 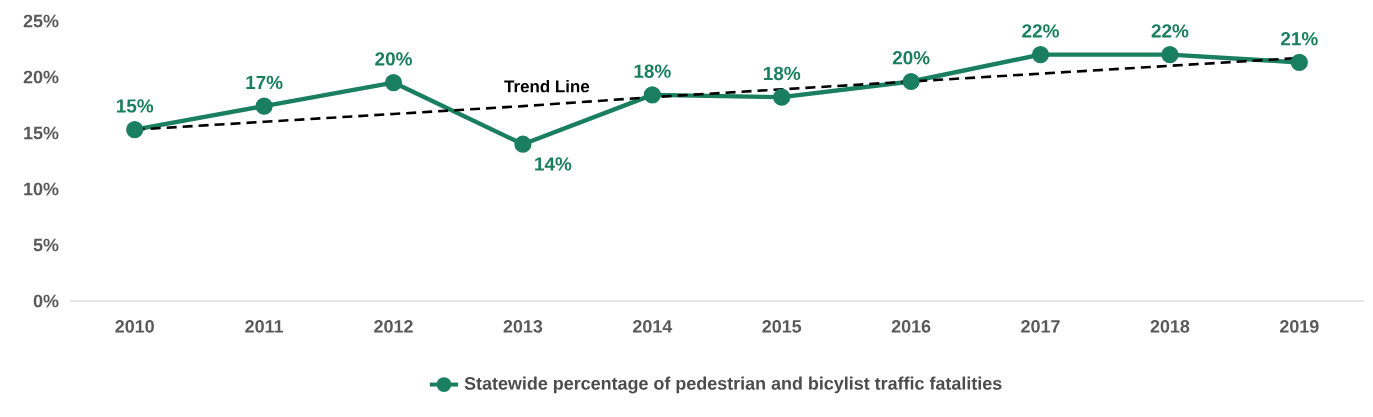 What do you see at coordinates (134, 326) in the screenshot?
I see `x-tick-label: 2010` at bounding box center [134, 326].